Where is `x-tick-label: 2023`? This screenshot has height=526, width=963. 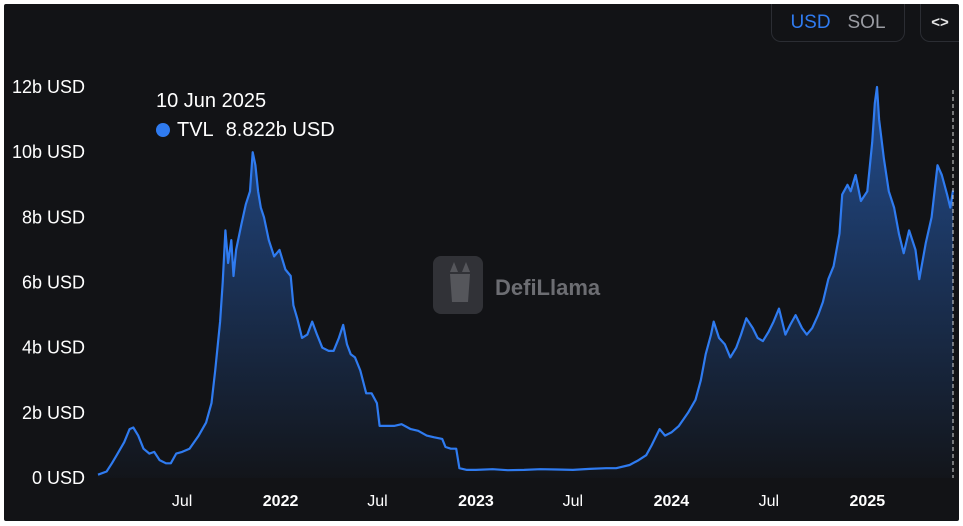 x-tick-label: 2023 is located at coordinates (476, 501).